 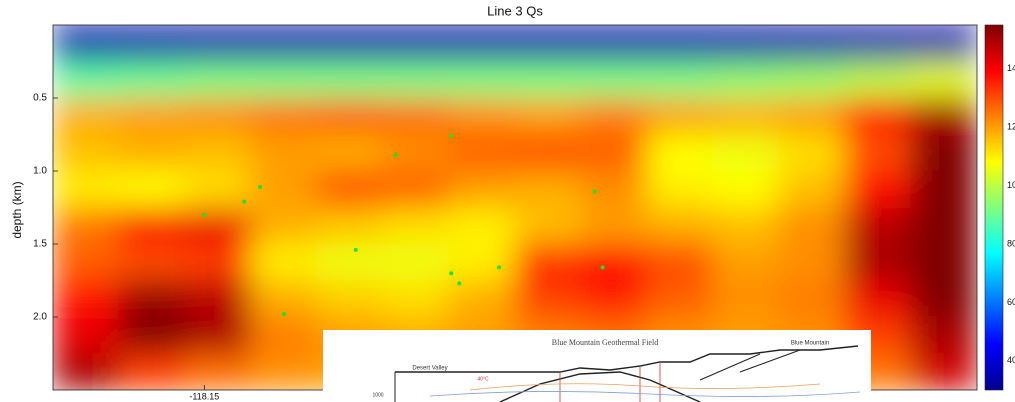 What do you see at coordinates (1011, 360) in the screenshot?
I see `colorbar-tick-label: 40` at bounding box center [1011, 360].